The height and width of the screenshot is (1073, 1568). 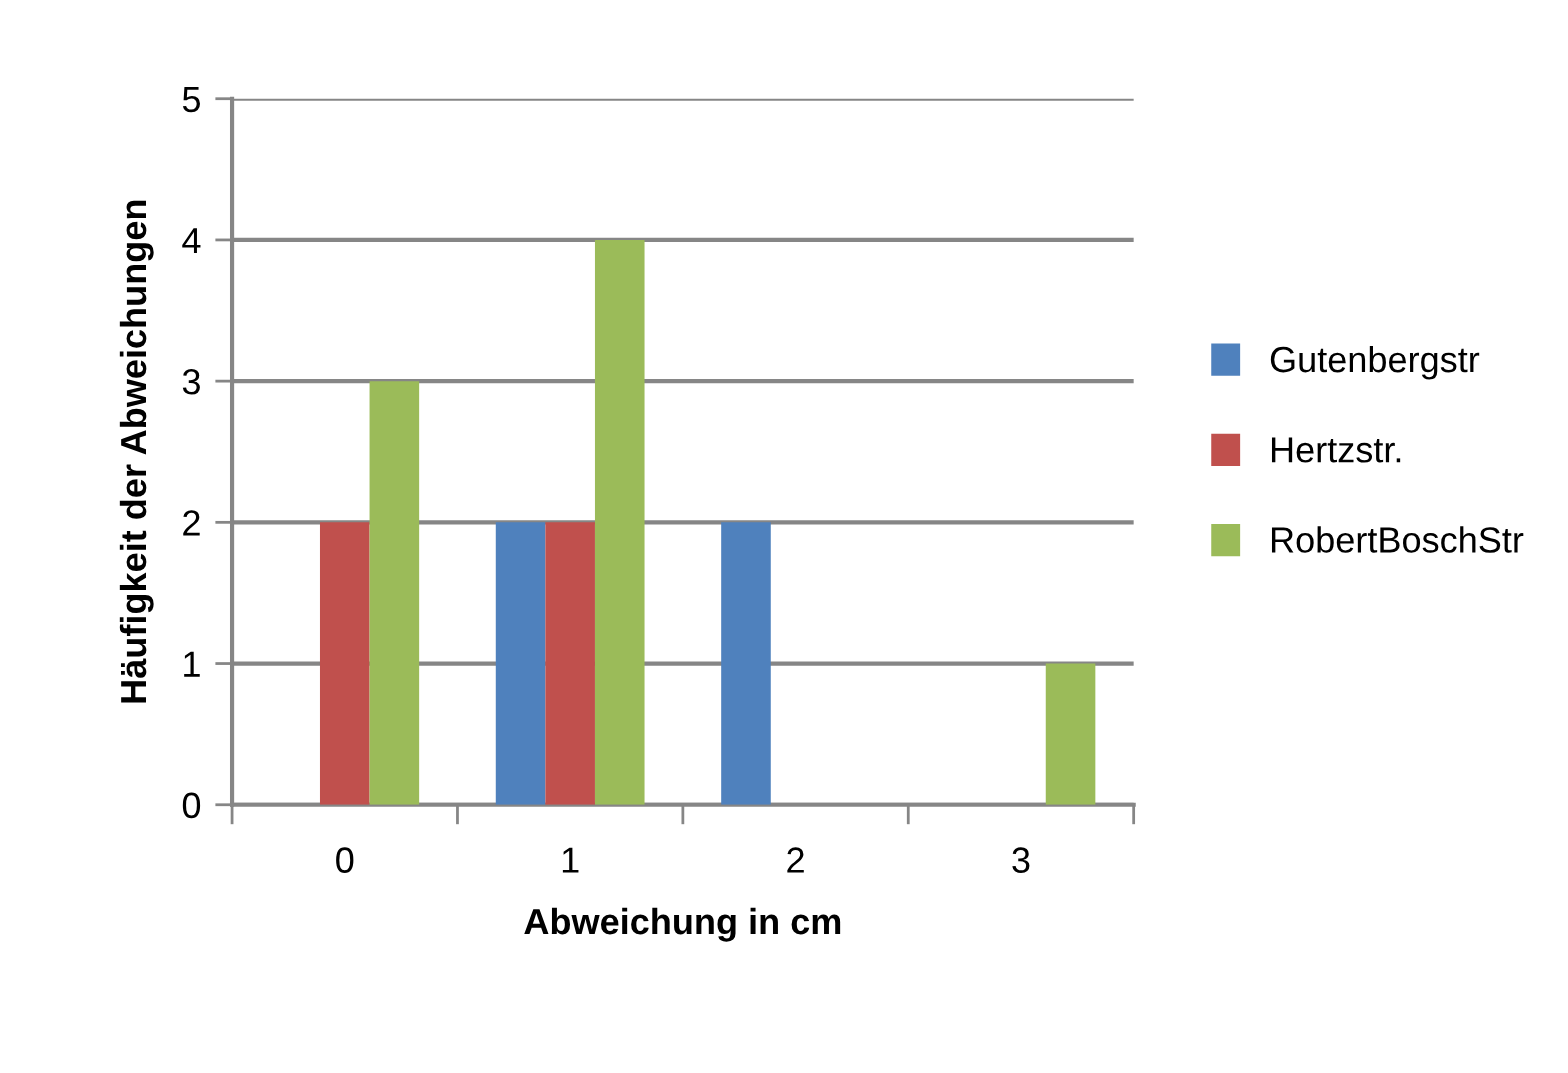 I want to click on x-tick-label: 3, so click(x=1021, y=860).